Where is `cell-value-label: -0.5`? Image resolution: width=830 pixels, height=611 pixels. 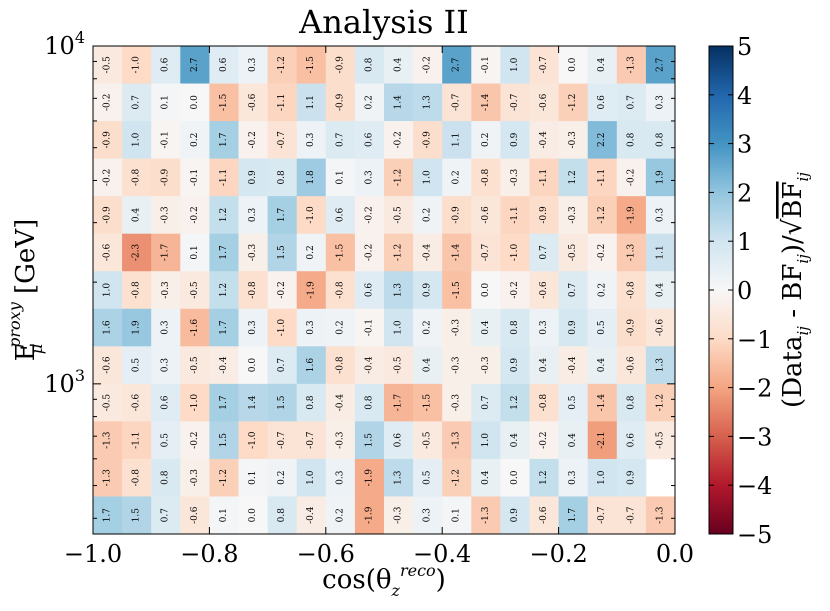 cell-value-label: -0.5 is located at coordinates (660, 440).